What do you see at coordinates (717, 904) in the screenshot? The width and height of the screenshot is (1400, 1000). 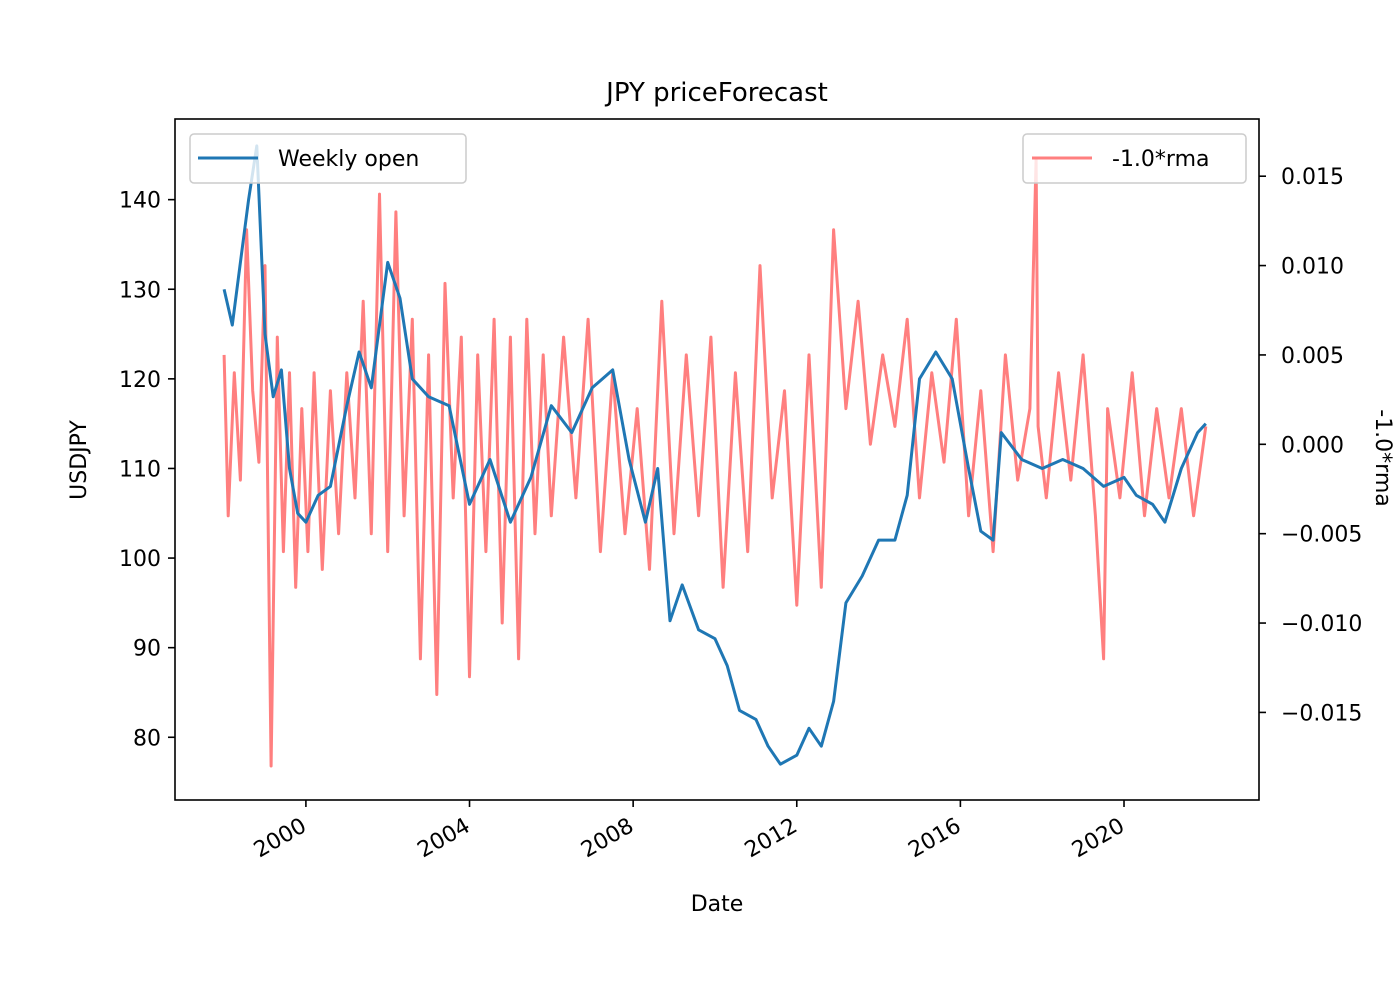 I see `x-axis-title: Date` at bounding box center [717, 904].